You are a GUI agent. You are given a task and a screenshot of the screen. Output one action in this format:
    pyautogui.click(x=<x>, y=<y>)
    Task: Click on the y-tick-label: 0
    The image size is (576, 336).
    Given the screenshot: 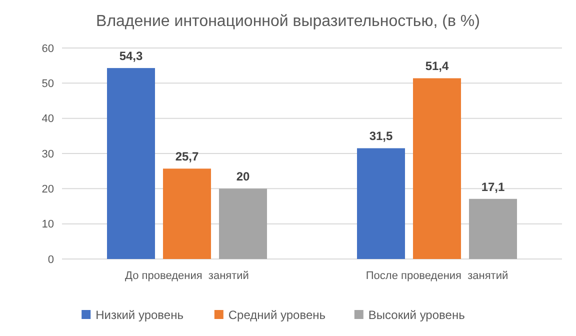 What is the action you would take?
    pyautogui.click(x=51, y=260)
    